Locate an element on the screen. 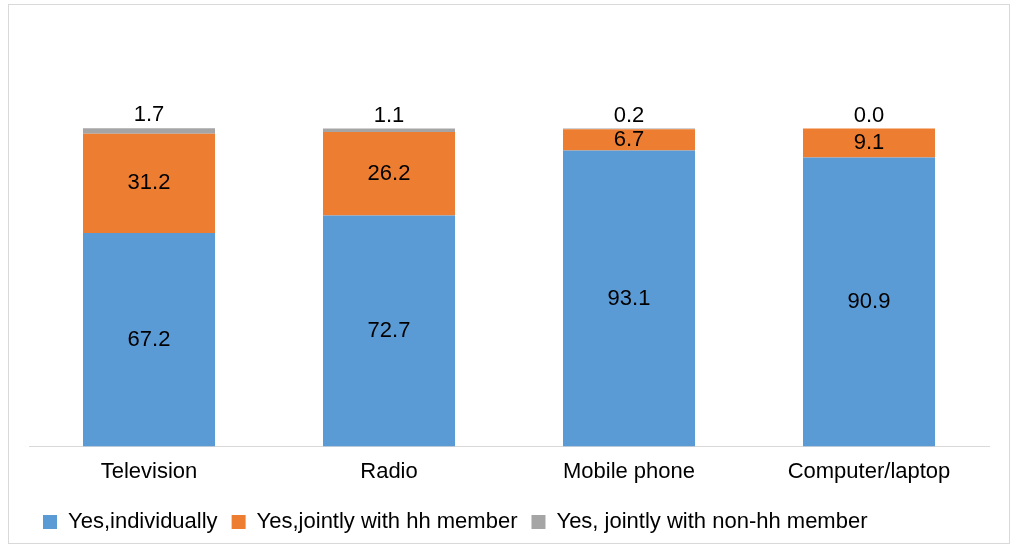 The width and height of the screenshot is (1017, 546). data-label: 1.1 is located at coordinates (389, 114).